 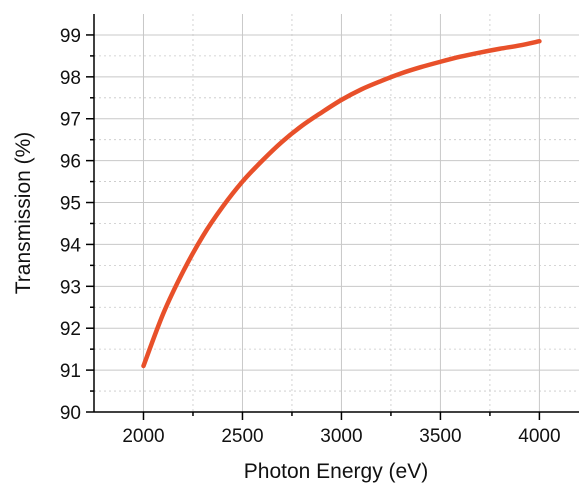 What do you see at coordinates (143, 436) in the screenshot?
I see `x-tick-label: 2000` at bounding box center [143, 436].